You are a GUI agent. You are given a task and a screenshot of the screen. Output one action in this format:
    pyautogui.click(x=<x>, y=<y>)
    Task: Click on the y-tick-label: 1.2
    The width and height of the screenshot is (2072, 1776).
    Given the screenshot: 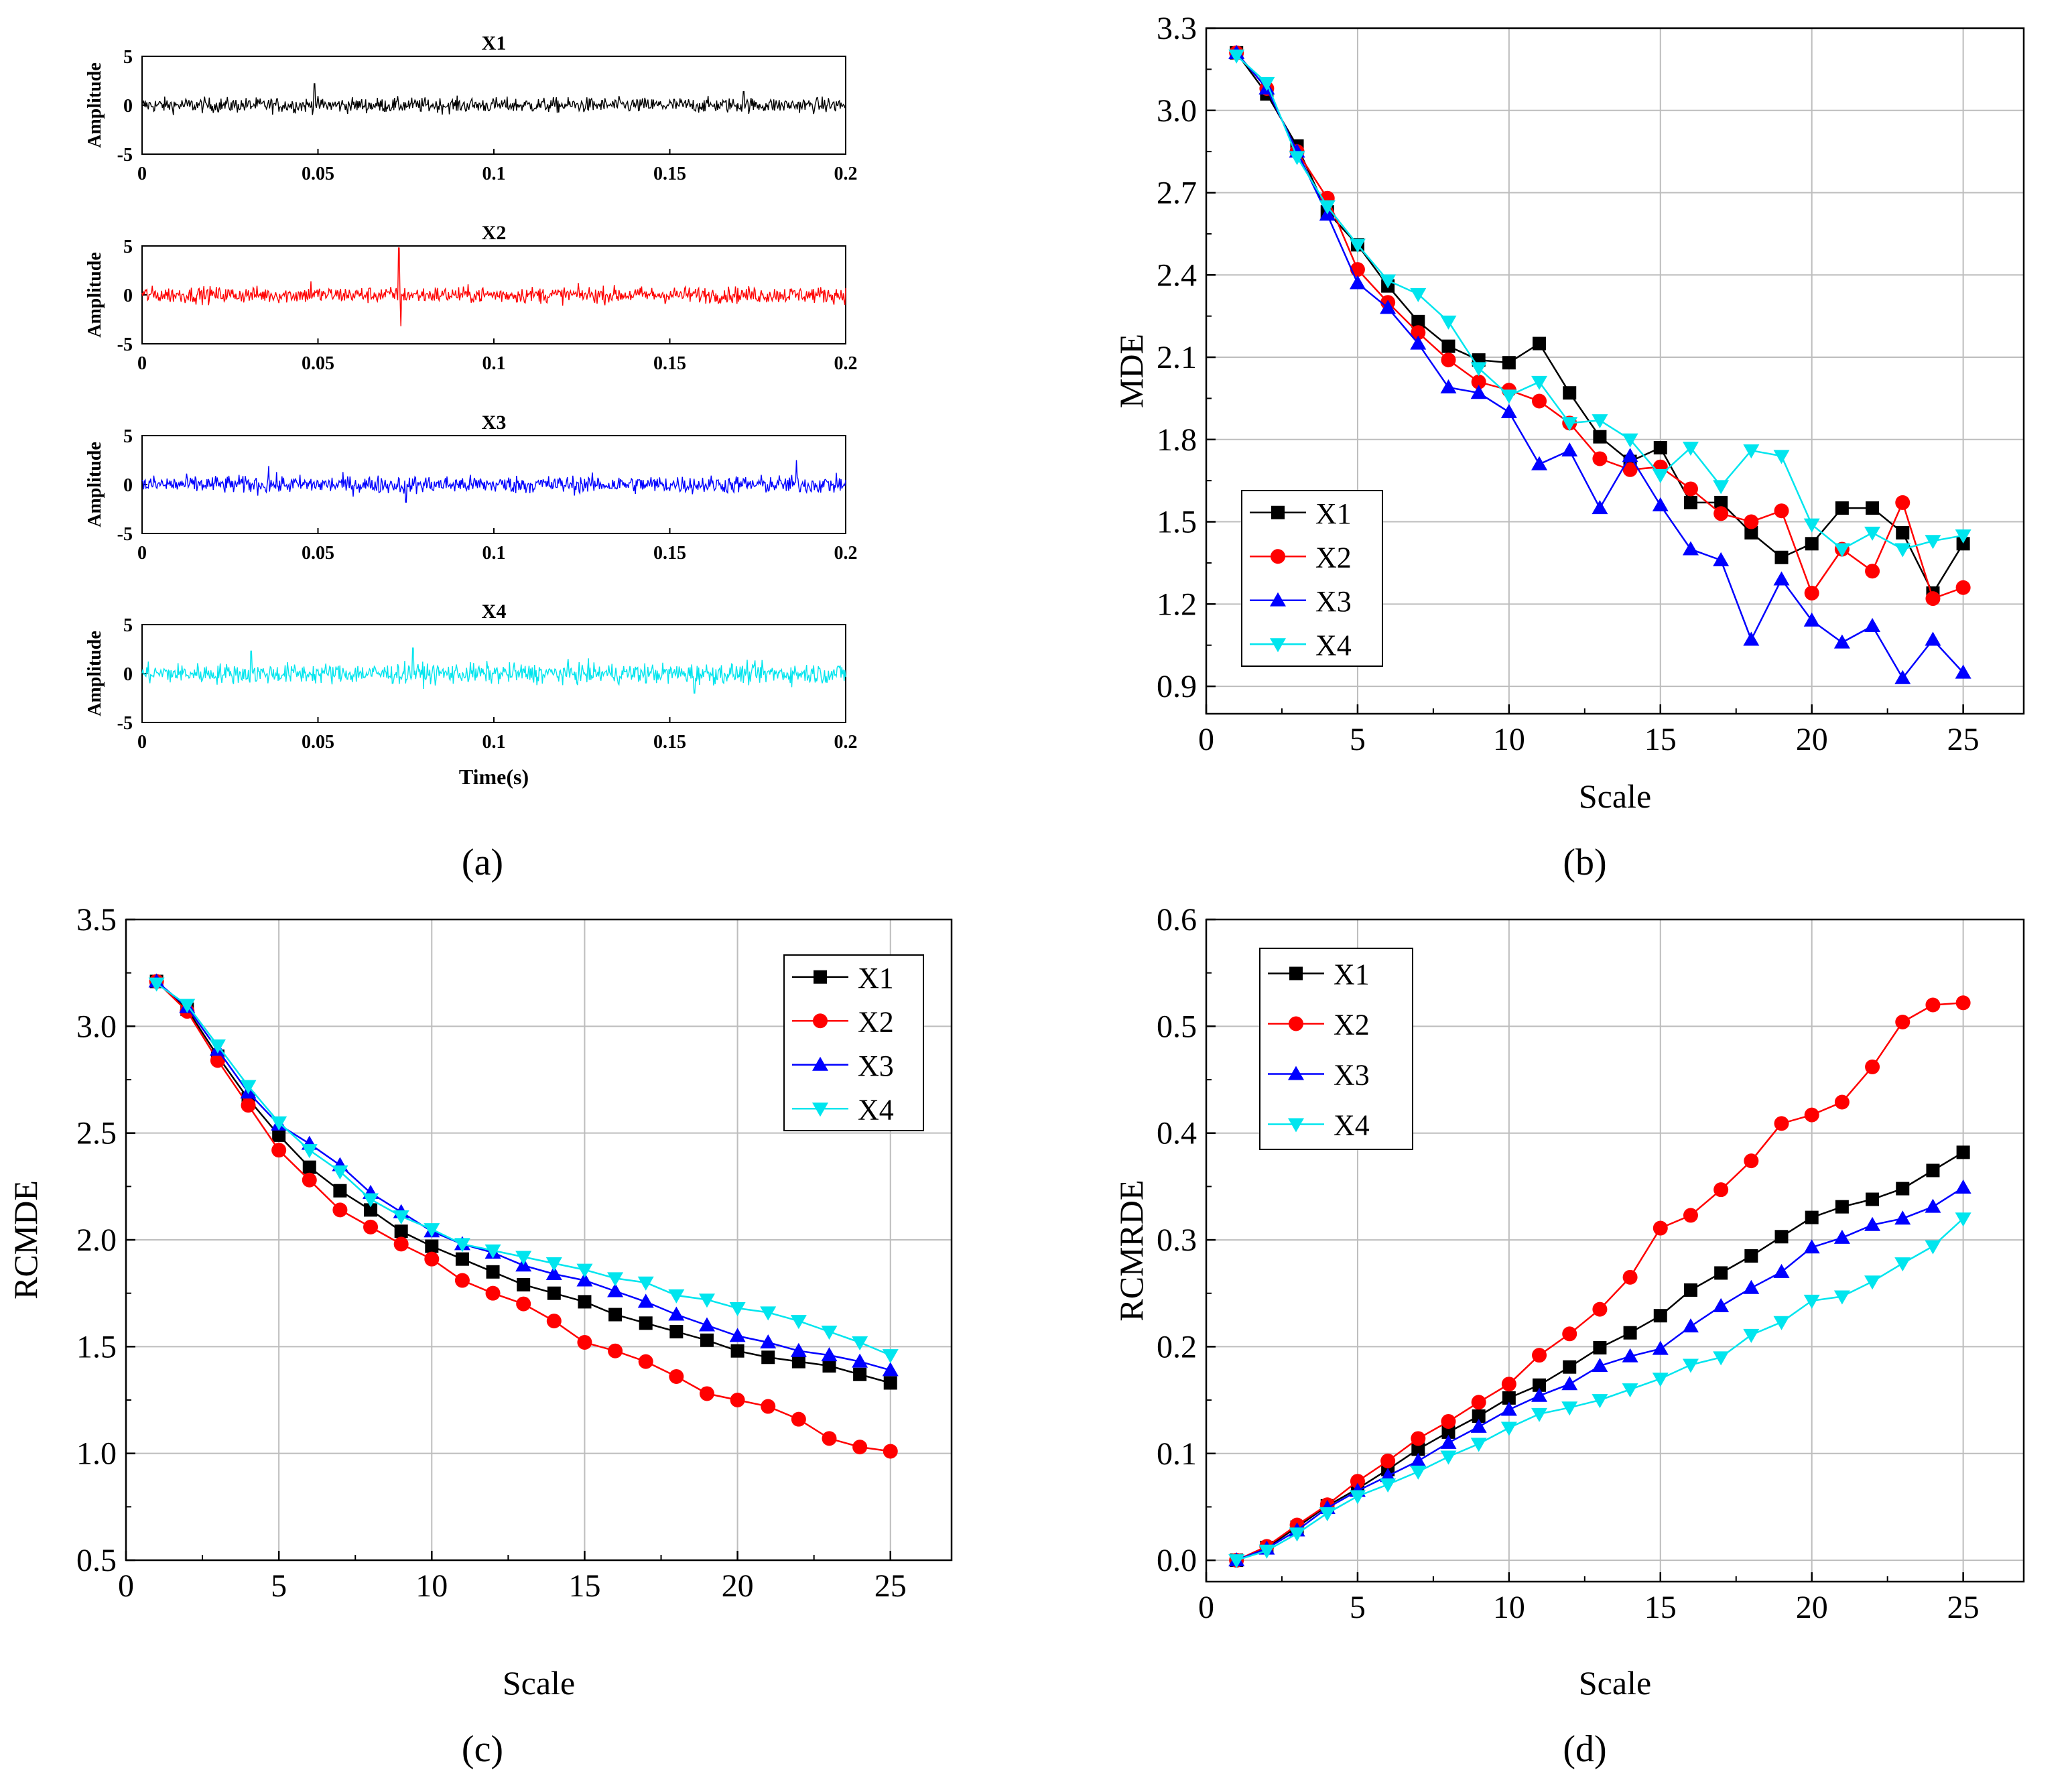 What is the action you would take?
    pyautogui.click(x=1177, y=604)
    